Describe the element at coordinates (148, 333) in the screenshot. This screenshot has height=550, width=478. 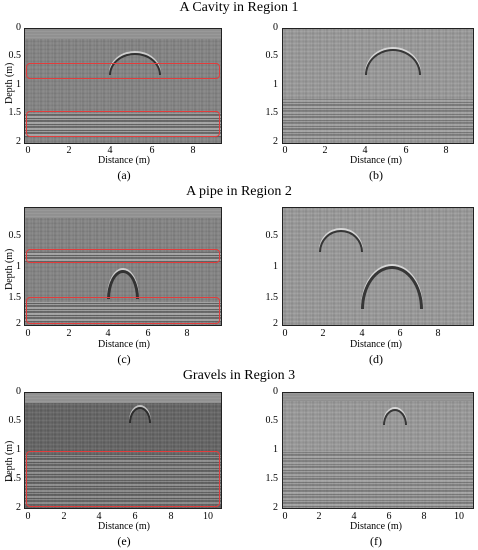
I see `xtick-c-3: 6` at that location.